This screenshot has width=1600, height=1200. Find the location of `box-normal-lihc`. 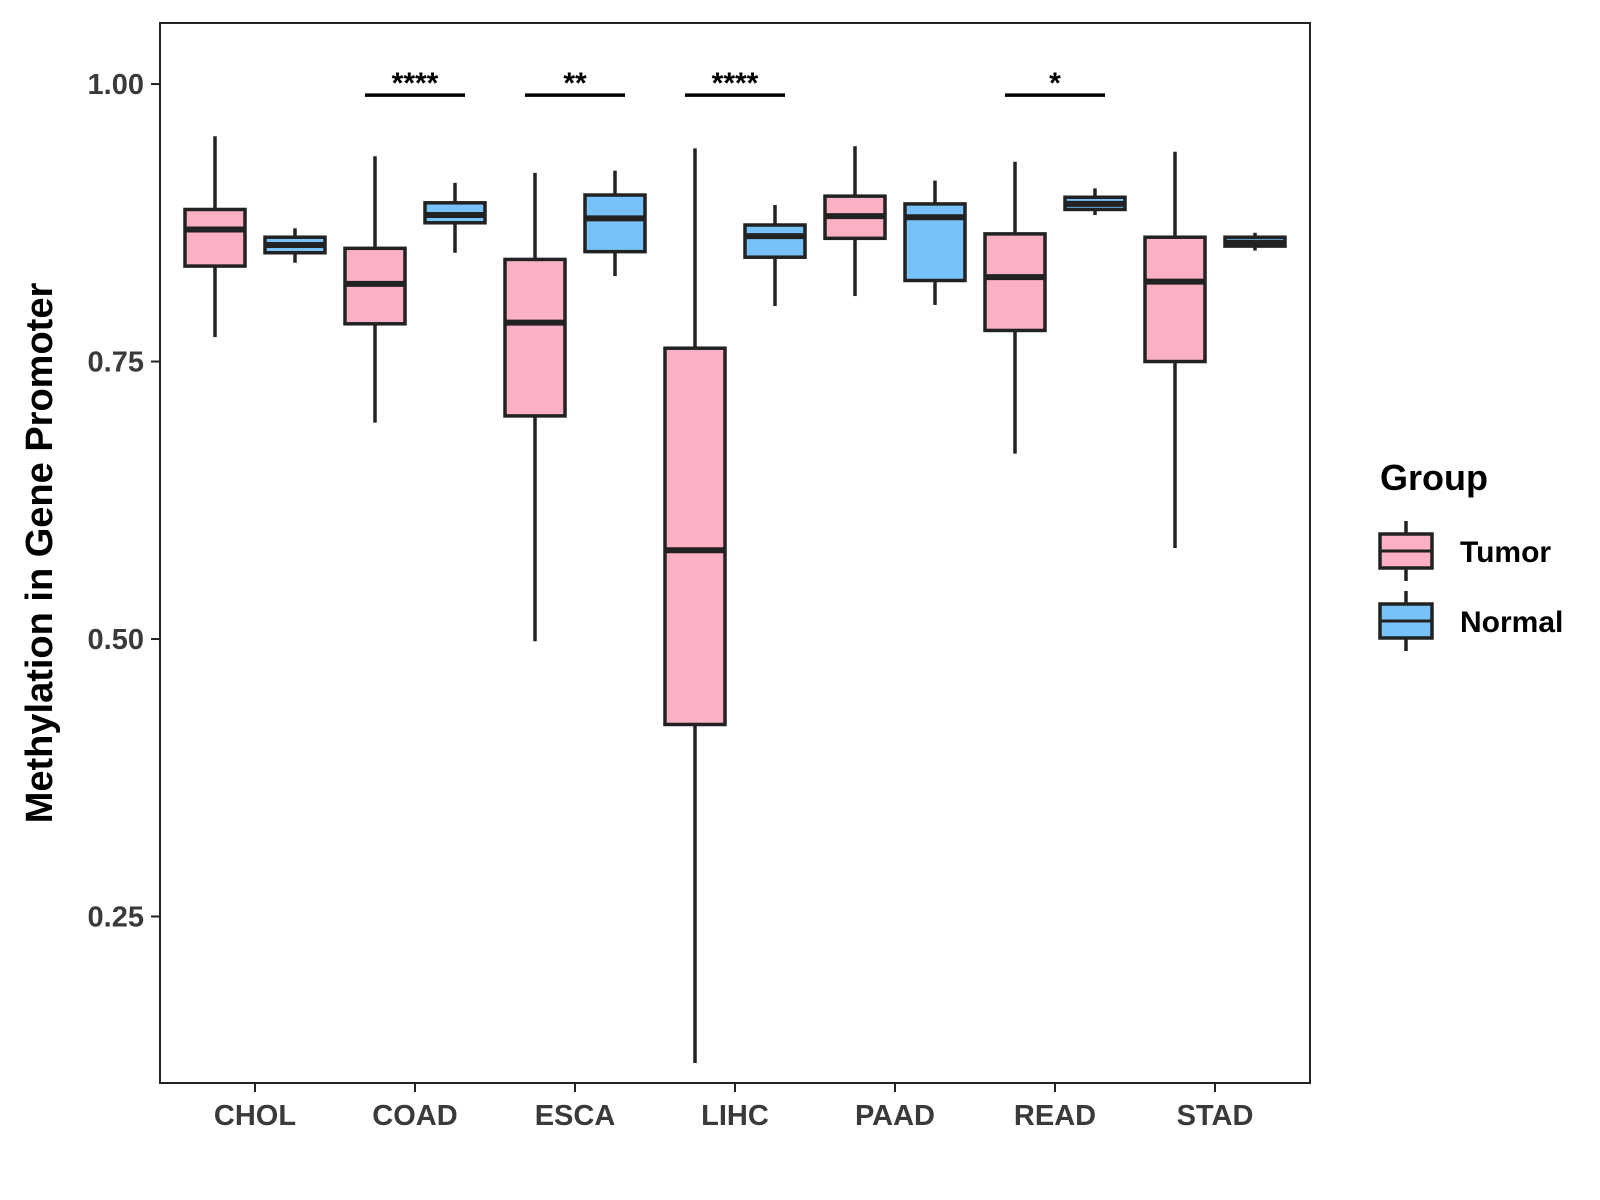

box-normal-lihc is located at coordinates (775, 256).